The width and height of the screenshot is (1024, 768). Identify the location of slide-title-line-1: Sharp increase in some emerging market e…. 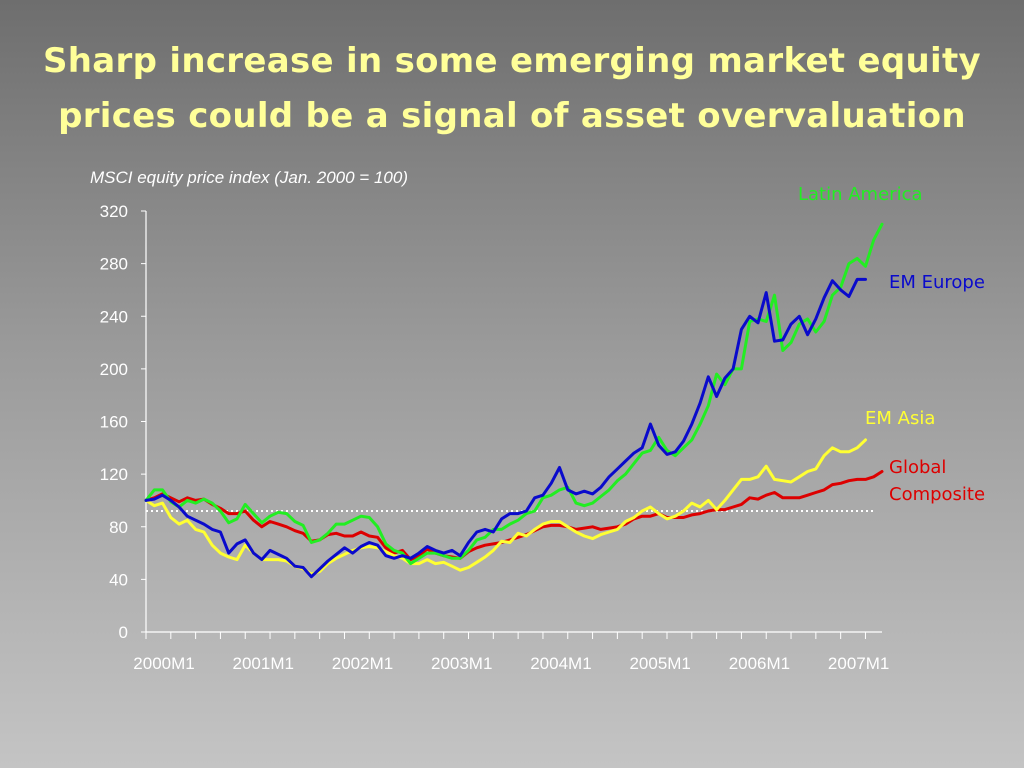
(512, 61).